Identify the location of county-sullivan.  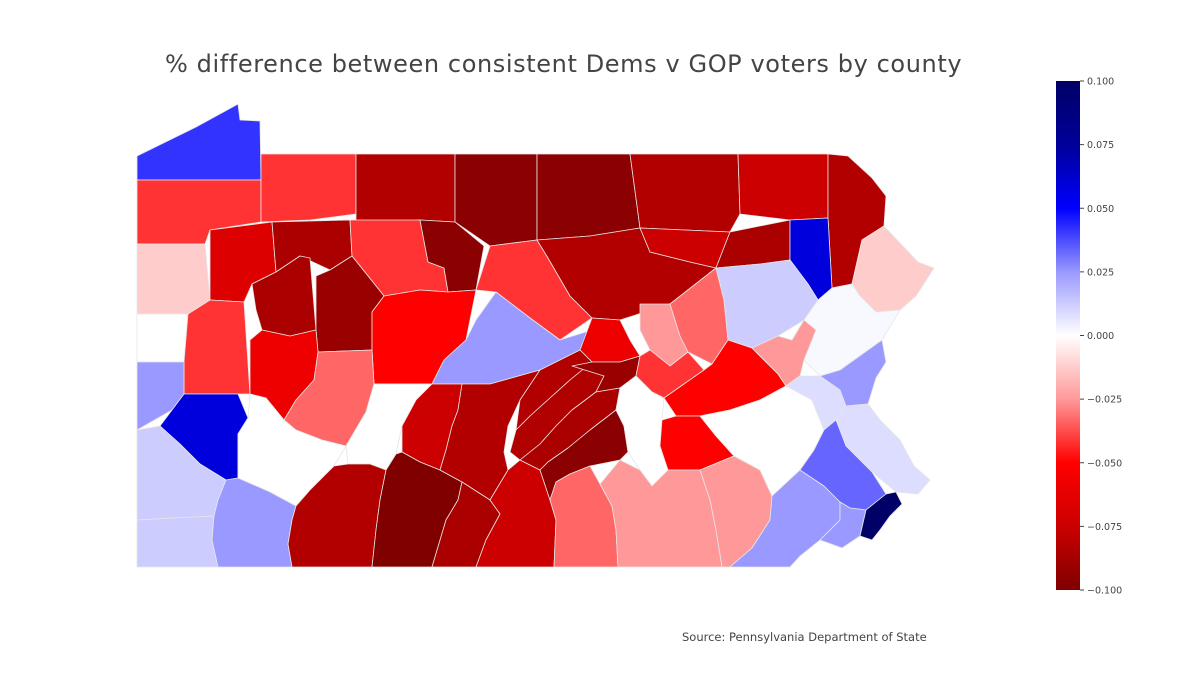
(685, 248).